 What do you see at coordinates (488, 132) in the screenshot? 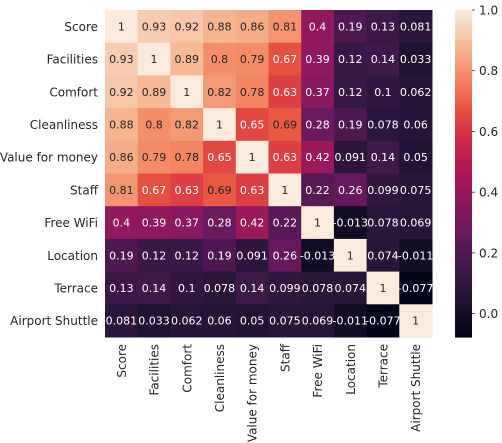
I see `colorbar-tick-label: 0.6` at bounding box center [488, 132].